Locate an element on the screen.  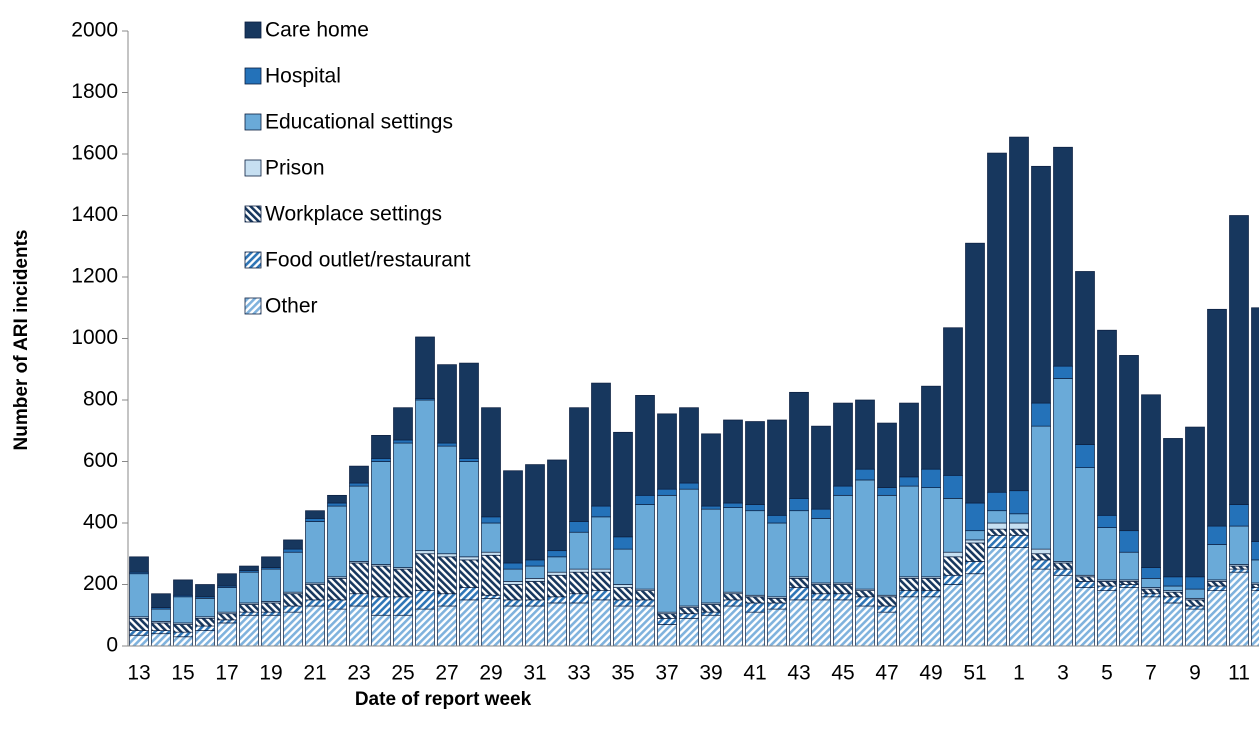
x-tick-label: 33 is located at coordinates (578, 673).